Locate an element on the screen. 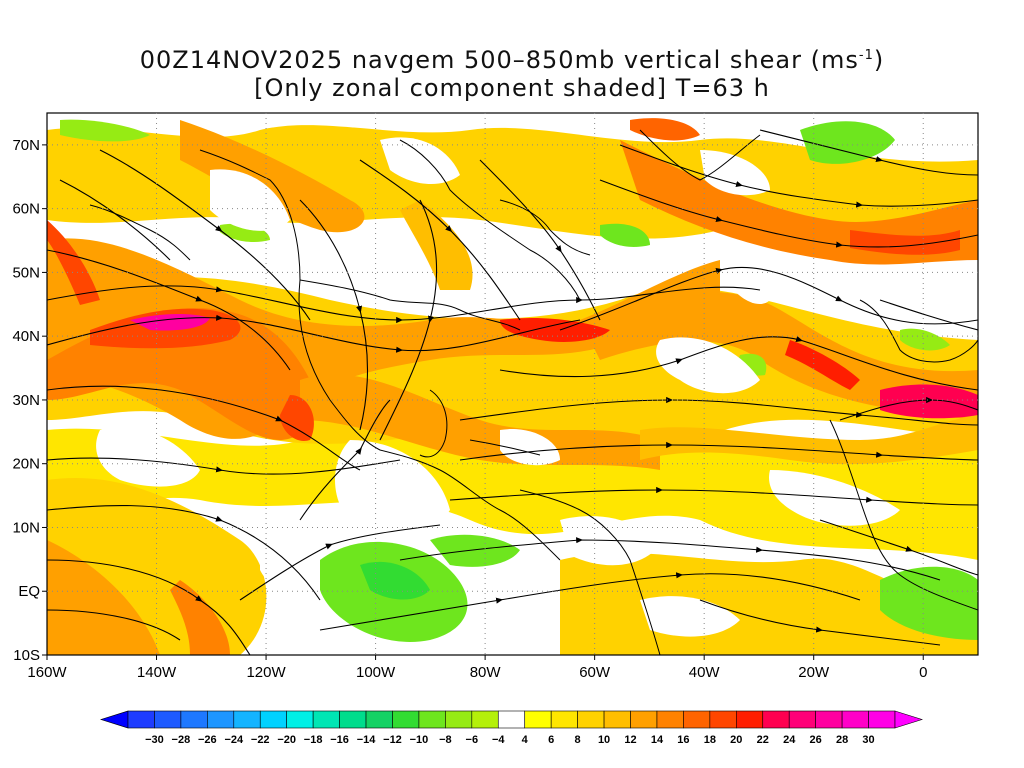 The image size is (1024, 768). title-superscript: -1 is located at coordinates (866, 55).